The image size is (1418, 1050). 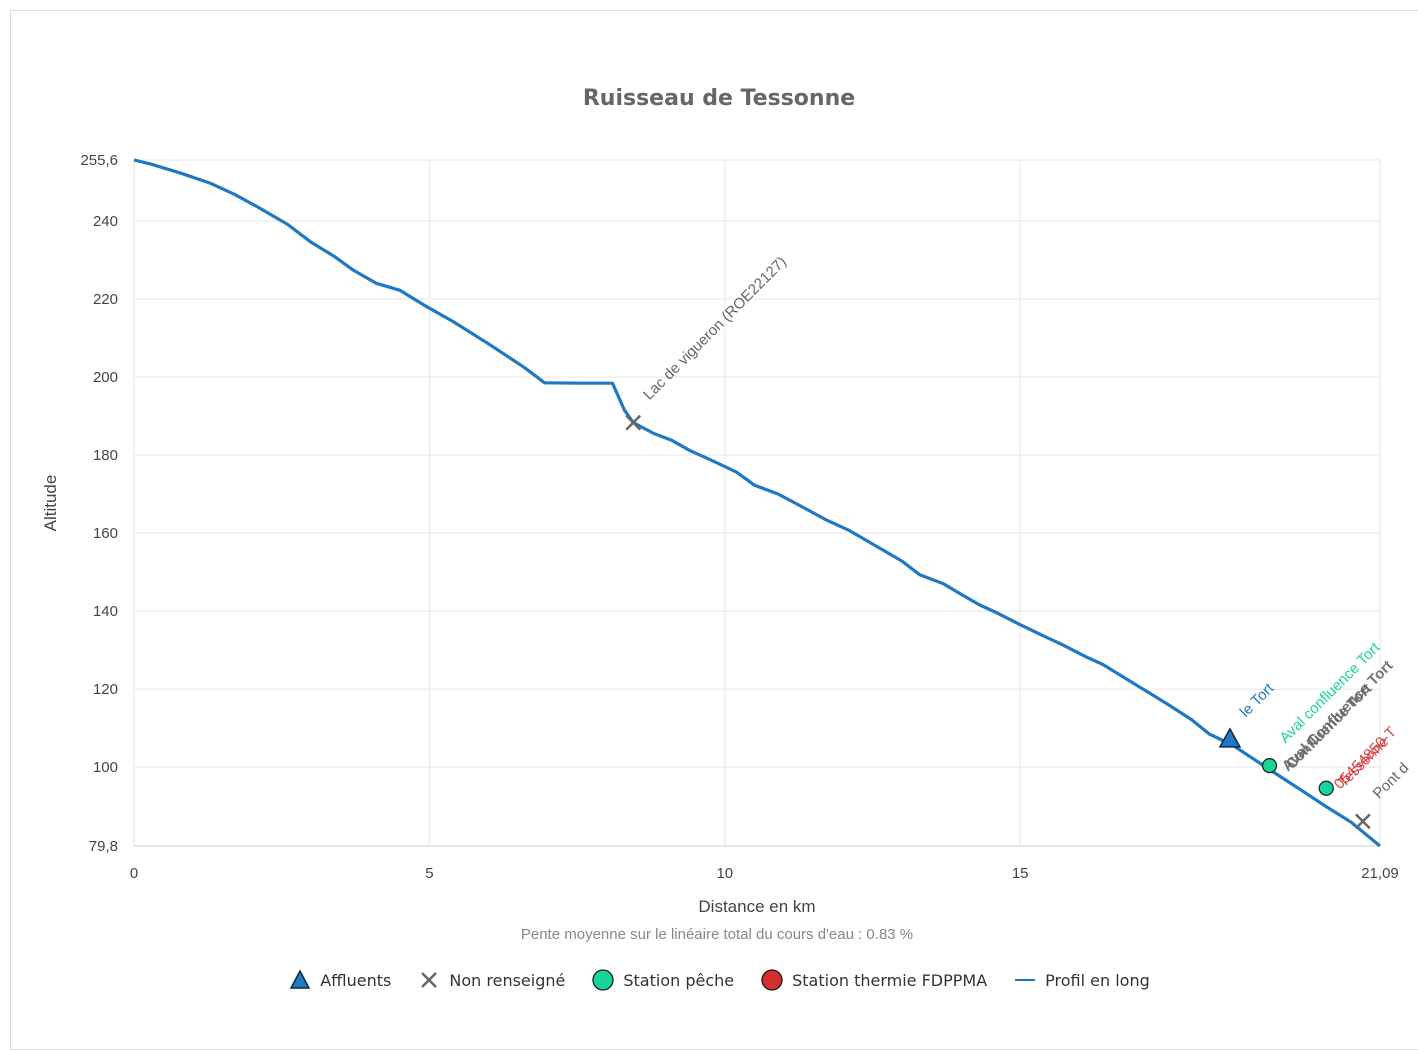 I want to click on legend-item: Affluents, so click(x=339, y=980).